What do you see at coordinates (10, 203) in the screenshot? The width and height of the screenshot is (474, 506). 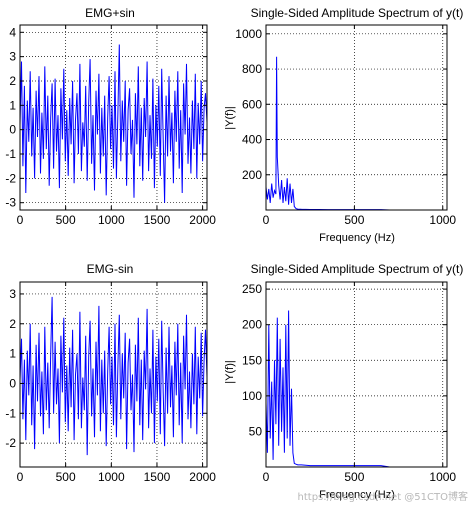 I see `y-tick-label: -3` at bounding box center [10, 203].